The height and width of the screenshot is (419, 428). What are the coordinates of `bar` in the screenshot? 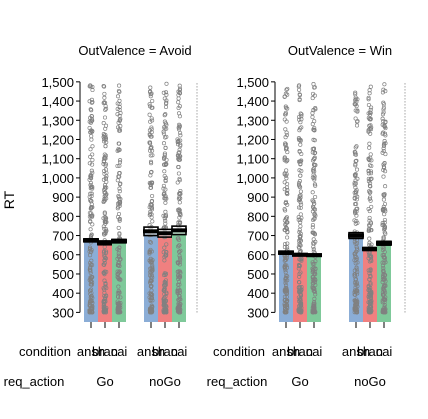 It's located at (356, 278).